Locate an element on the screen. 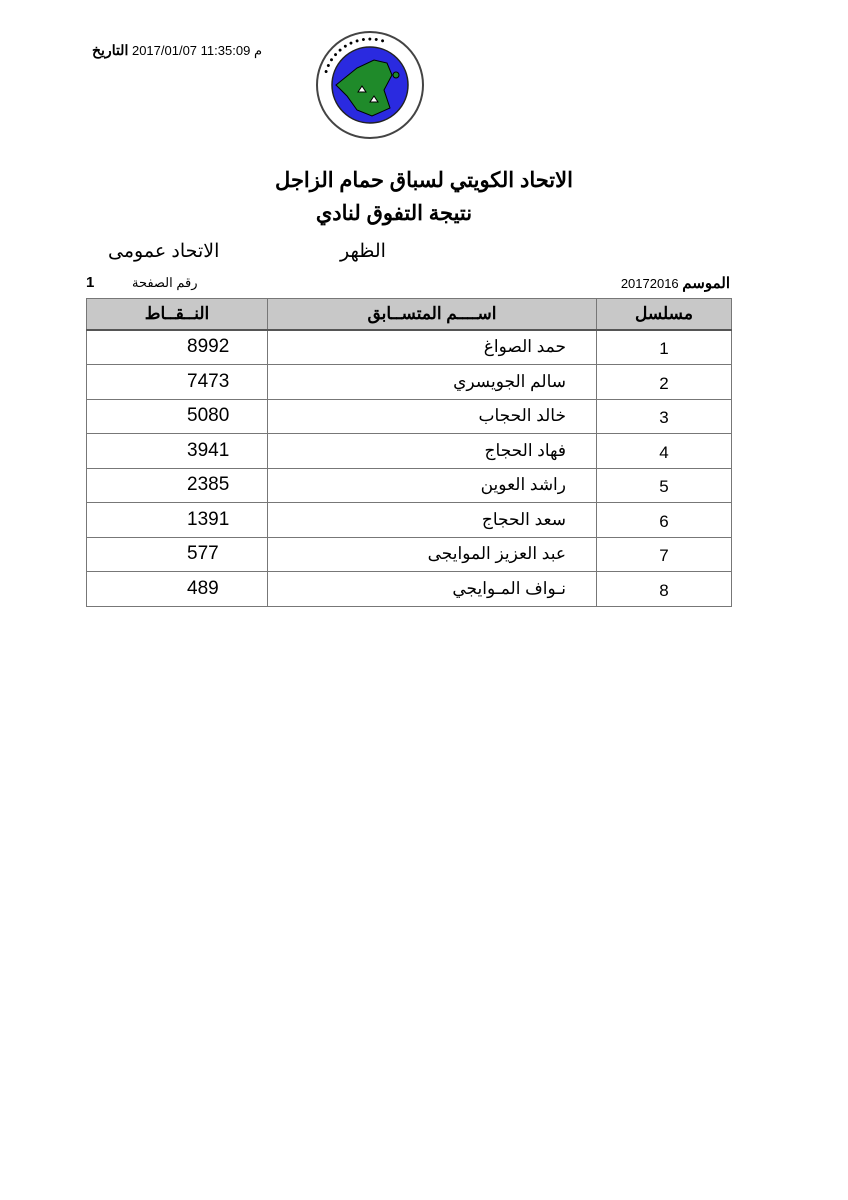 The height and width of the screenshot is (1200, 848). cell-points: 7473 is located at coordinates (177, 382).